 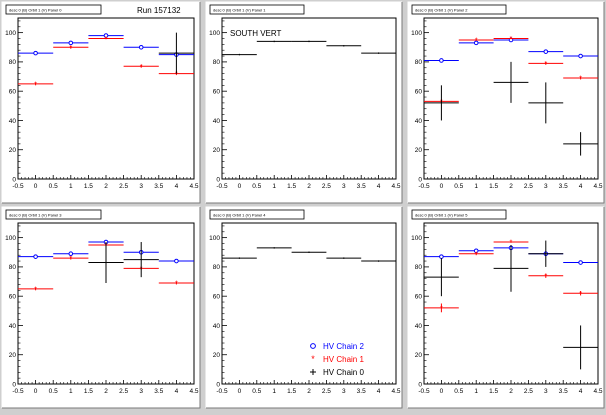 I want to click on legend-label: HV Chain 1, so click(x=343, y=359).